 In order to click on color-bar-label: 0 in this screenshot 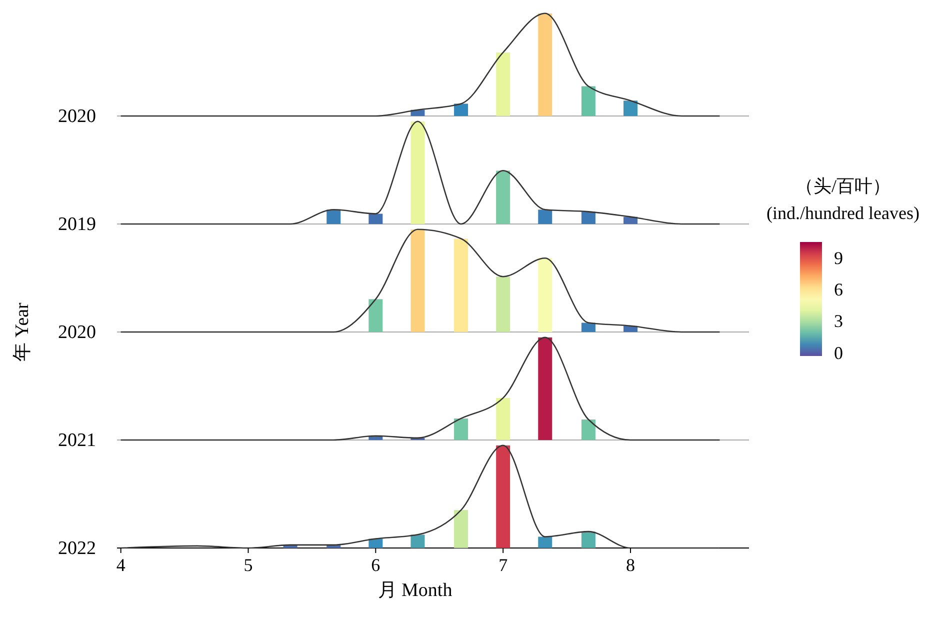, I will do `click(838, 352)`.